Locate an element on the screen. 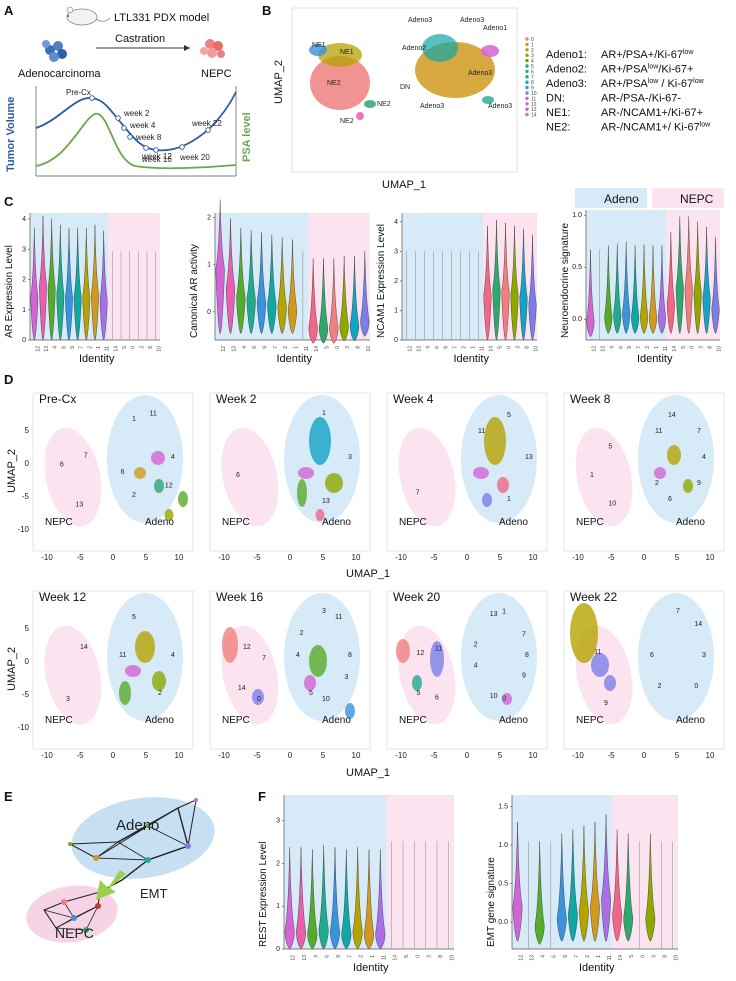 Image resolution: width=736 pixels, height=981 pixels. umap-frame is located at coordinates (404, 90).